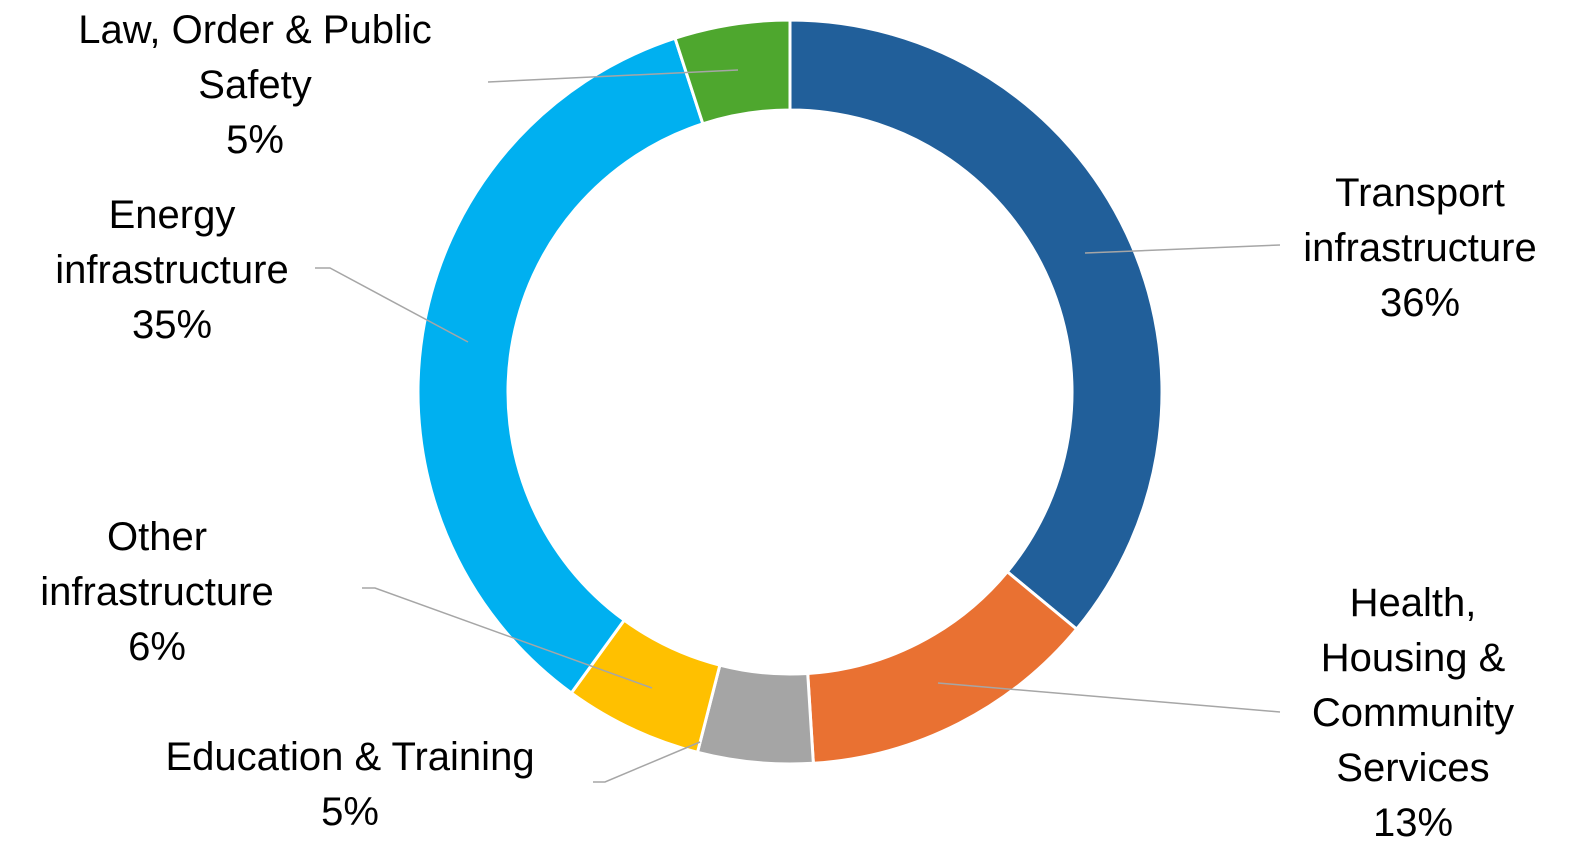  Describe the element at coordinates (1420, 303) in the screenshot. I see `value-label: 36%` at that location.